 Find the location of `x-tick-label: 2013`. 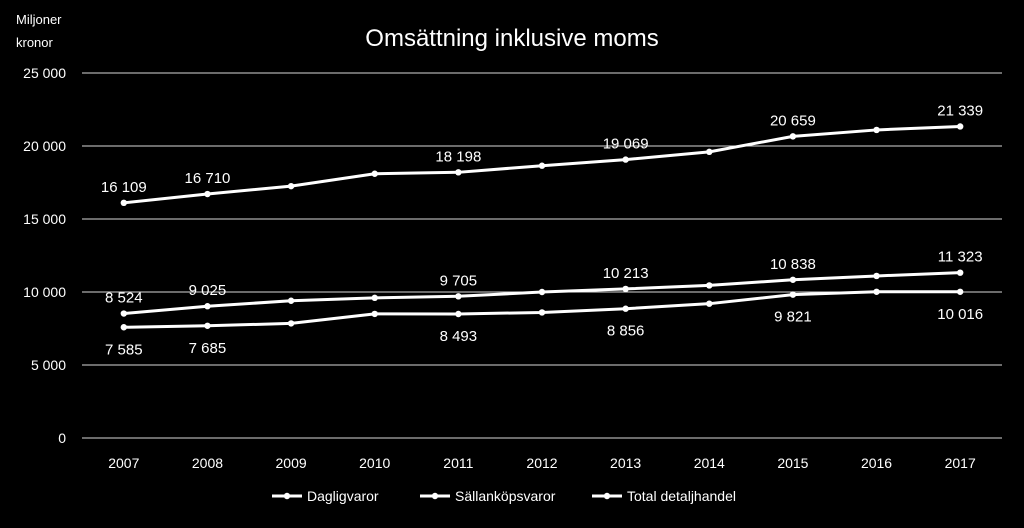

x-tick-label: 2013 is located at coordinates (625, 463).